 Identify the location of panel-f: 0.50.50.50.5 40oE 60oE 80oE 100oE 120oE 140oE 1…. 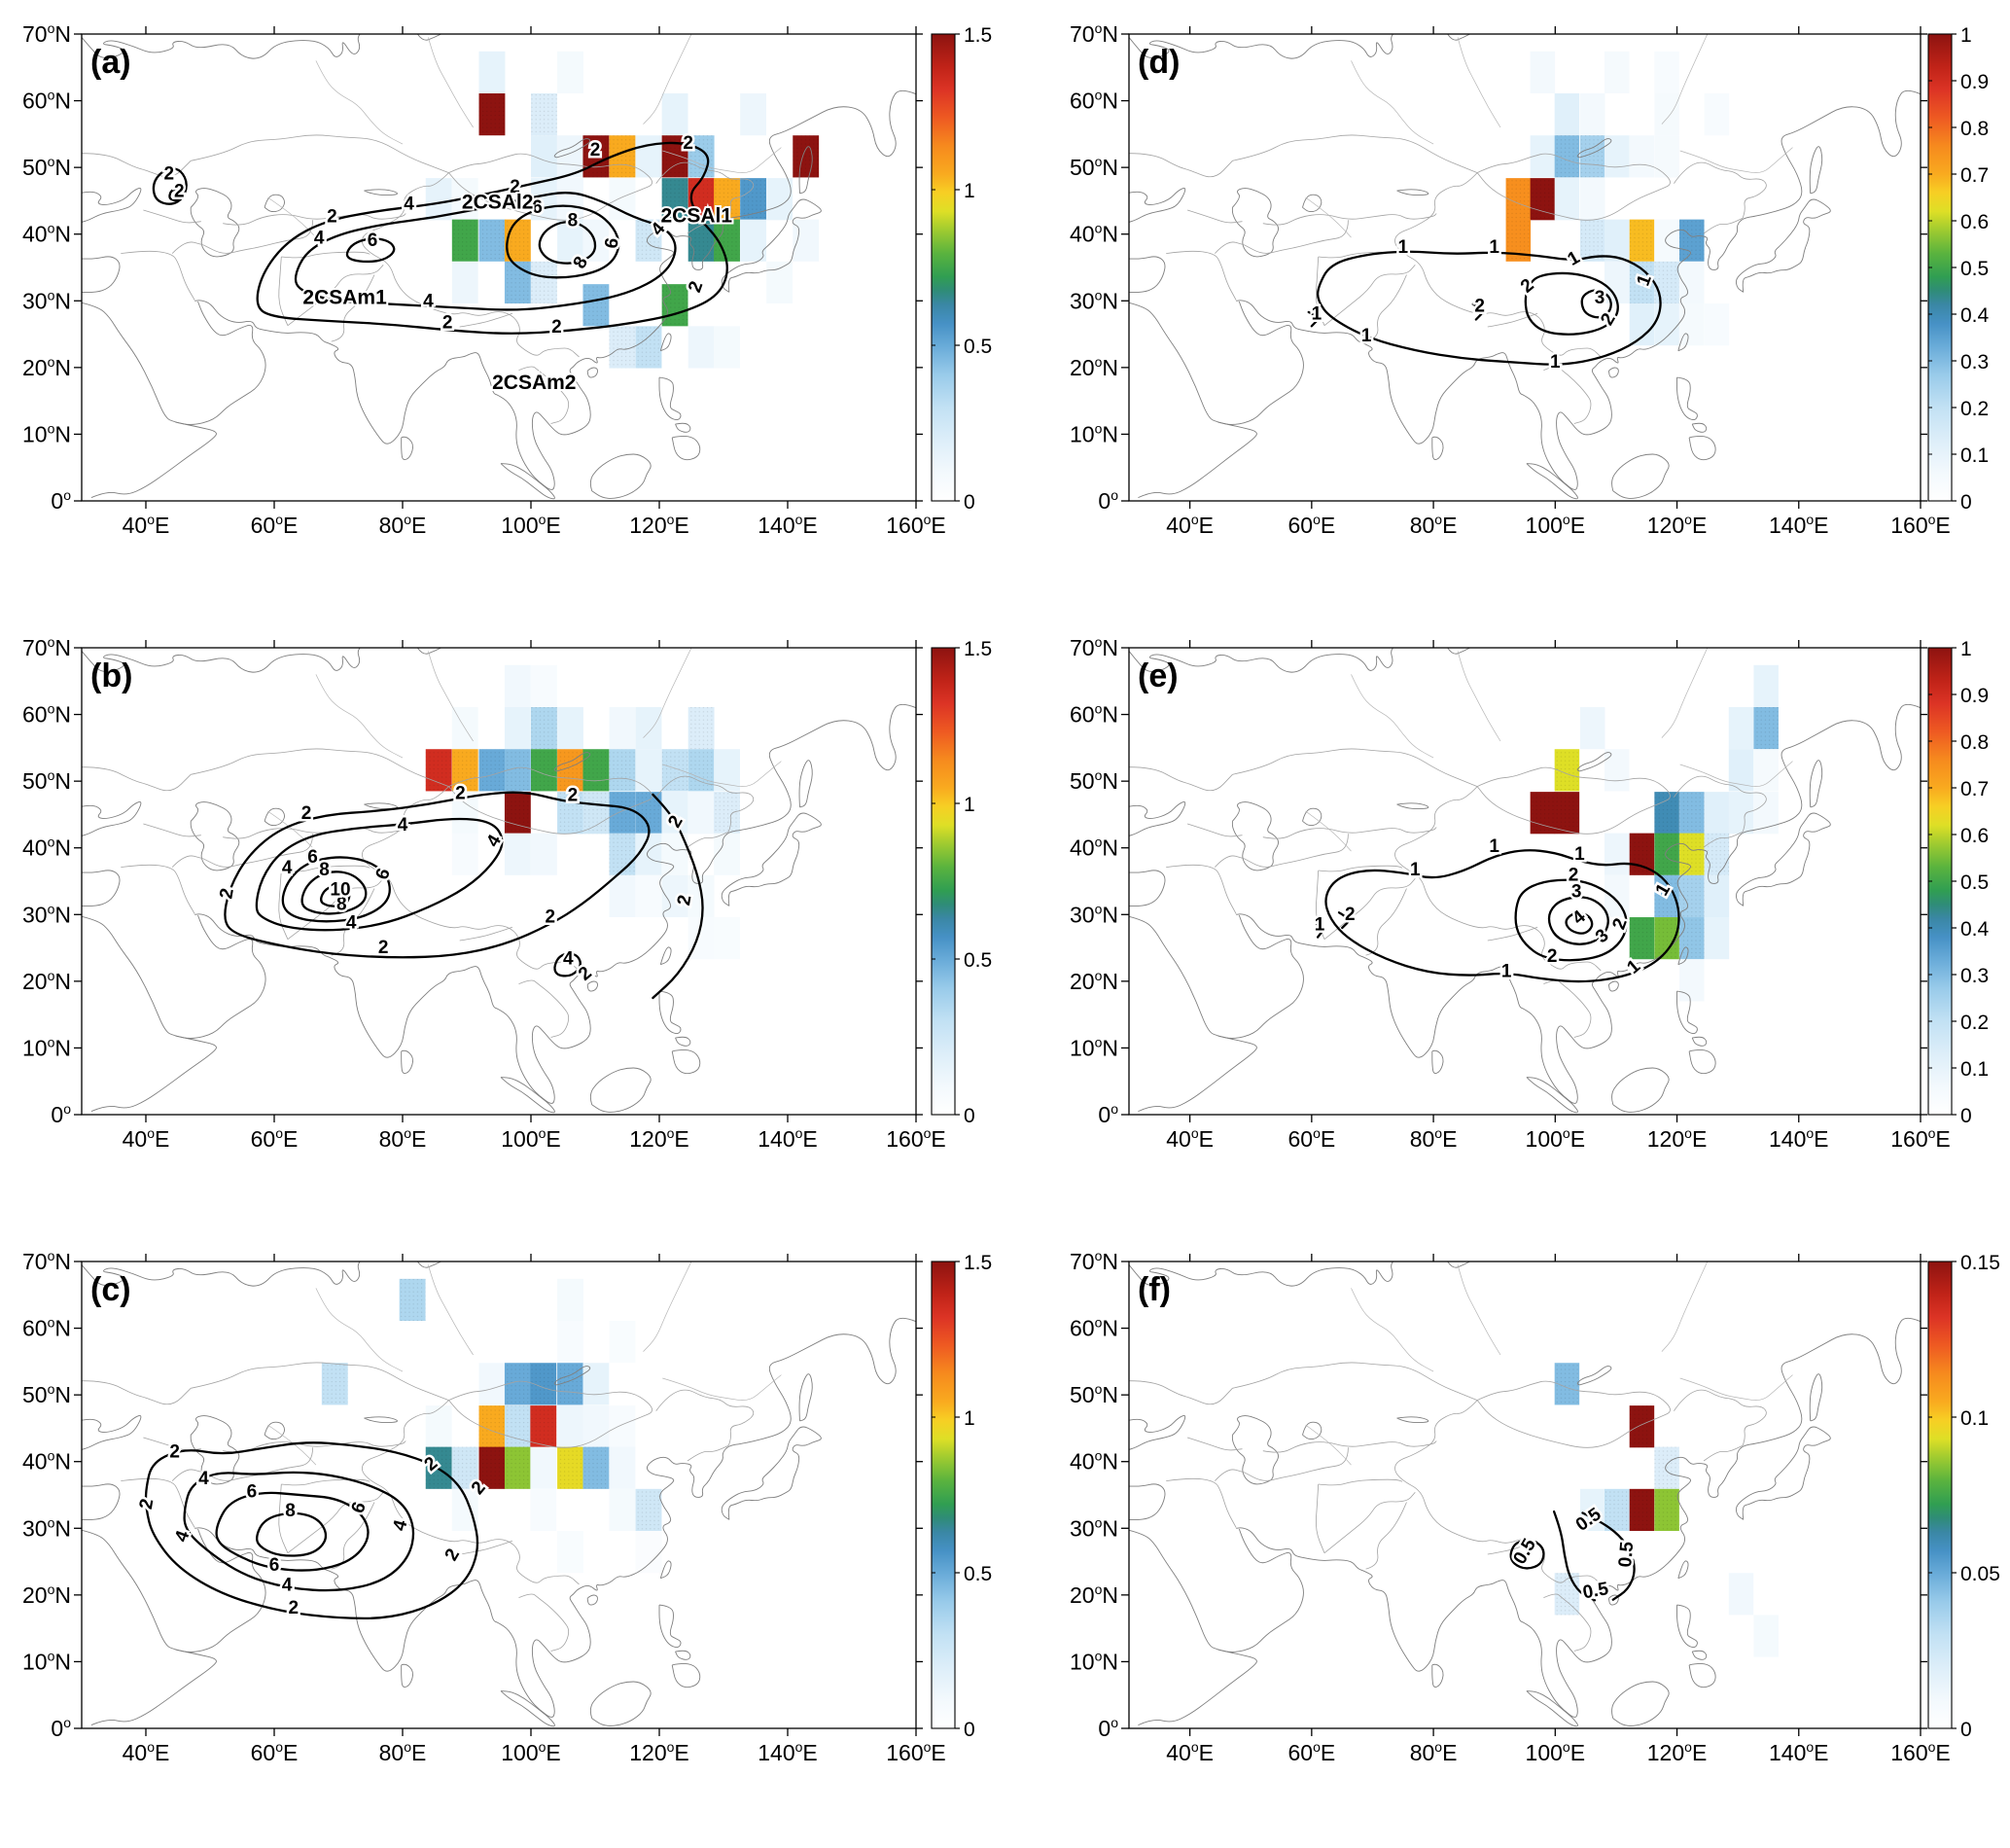
(1535, 1507).